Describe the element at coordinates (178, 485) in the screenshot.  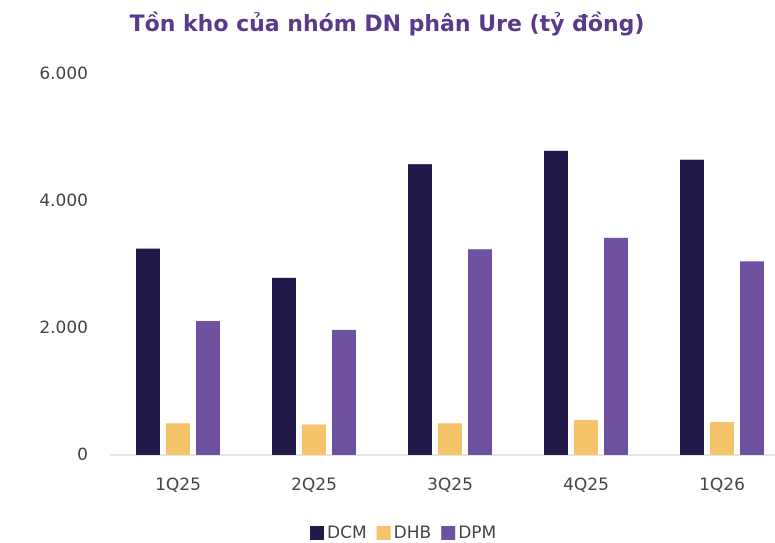
I see `x-tick-label: 1Q25` at that location.